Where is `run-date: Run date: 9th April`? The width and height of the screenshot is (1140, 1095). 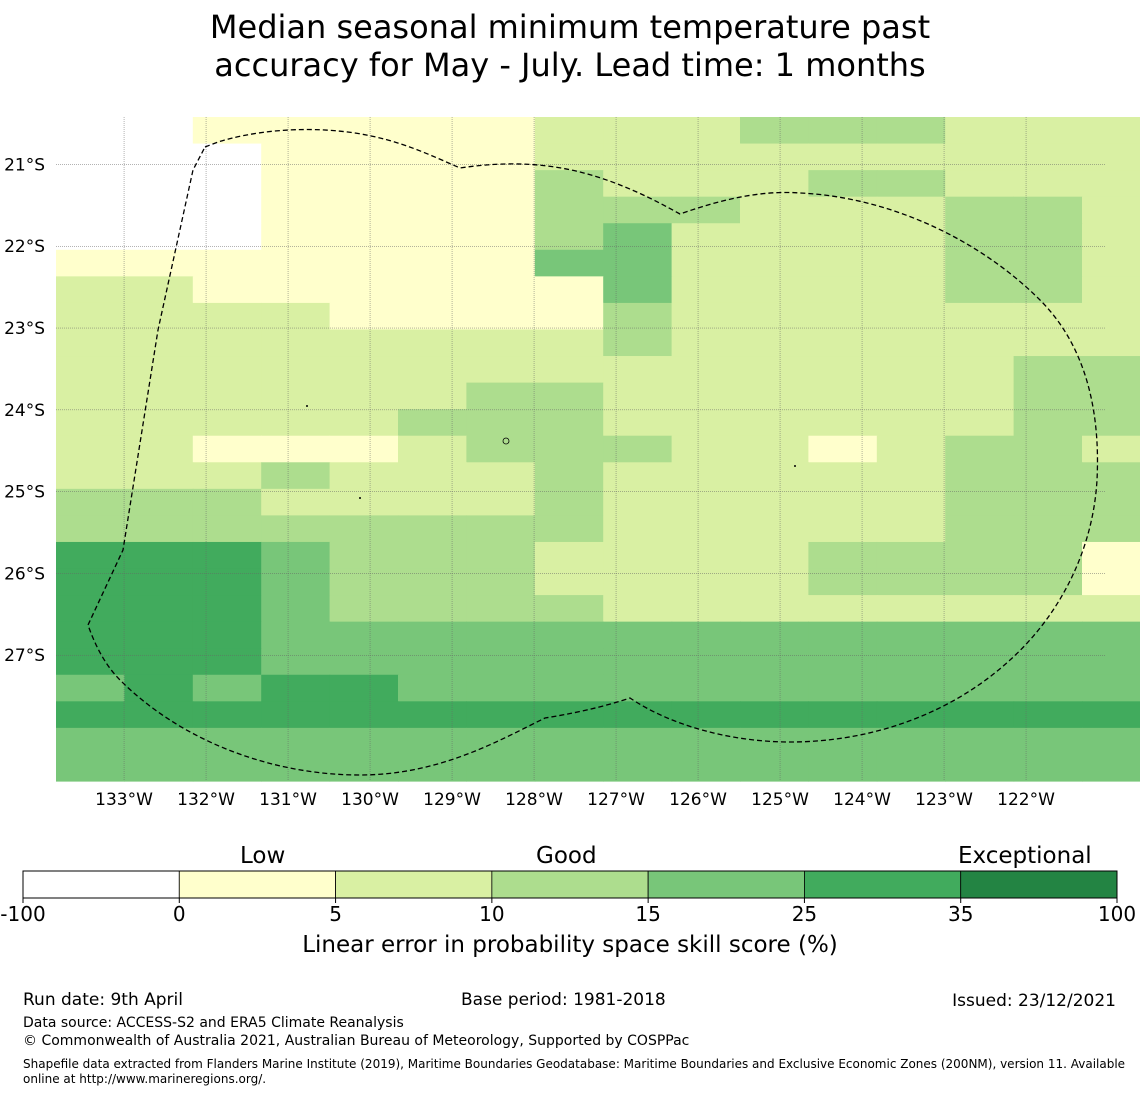 run-date: Run date: 9th April is located at coordinates (103, 1000).